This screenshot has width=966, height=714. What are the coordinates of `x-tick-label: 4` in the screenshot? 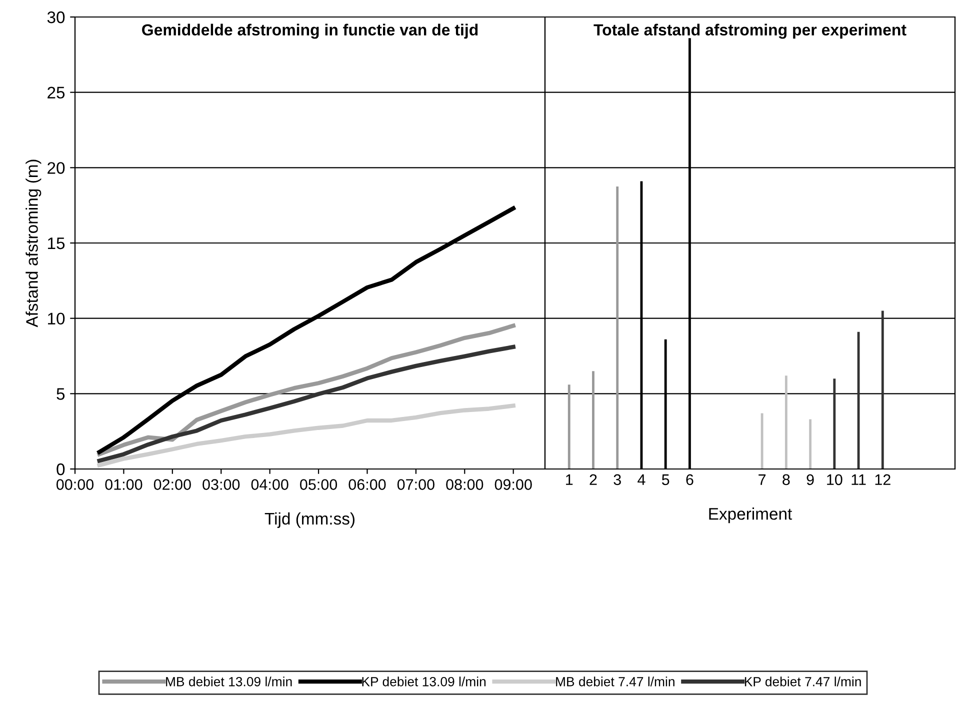 It's located at (642, 479).